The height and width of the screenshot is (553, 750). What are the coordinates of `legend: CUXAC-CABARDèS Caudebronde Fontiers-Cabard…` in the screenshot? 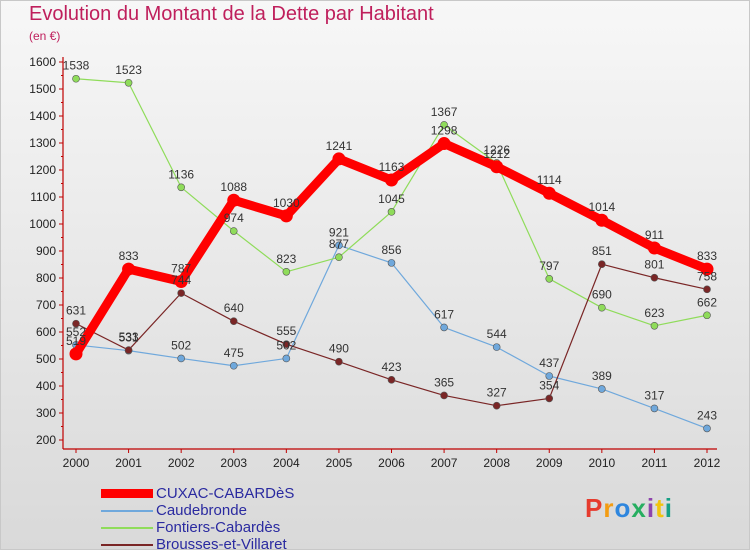 It's located at (197, 519).